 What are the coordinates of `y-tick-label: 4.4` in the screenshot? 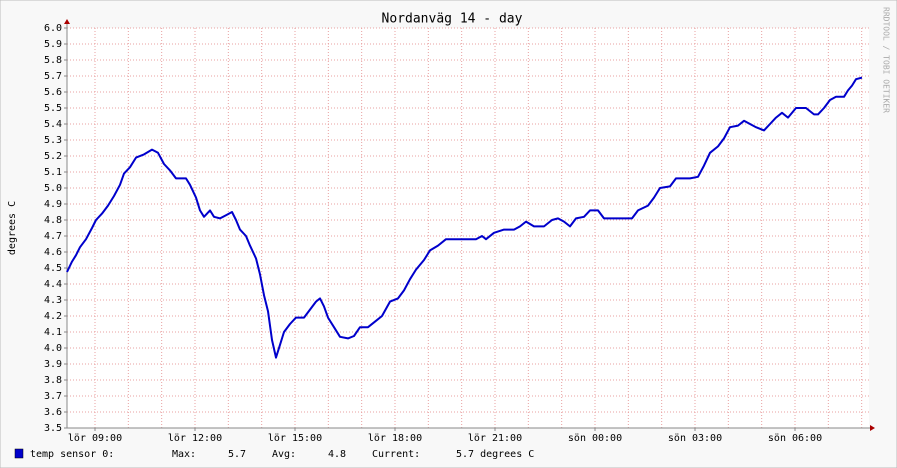 It's located at (53, 284).